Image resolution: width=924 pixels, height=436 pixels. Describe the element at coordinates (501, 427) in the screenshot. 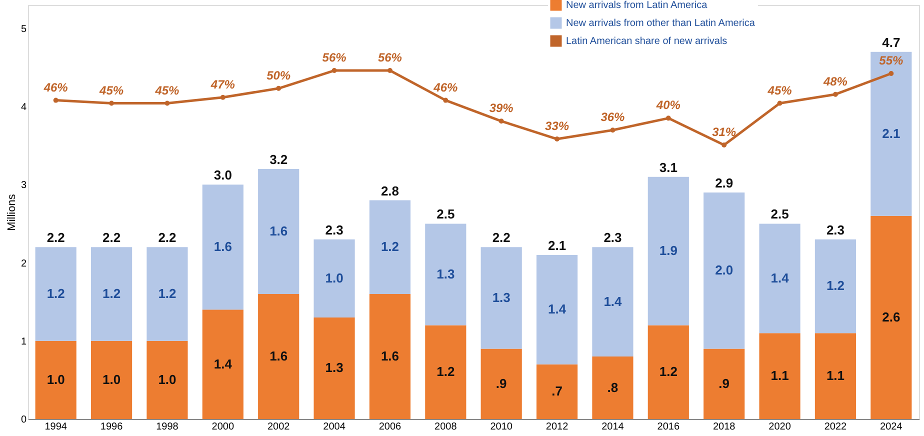

I see `x-tick-label: 2010` at that location.